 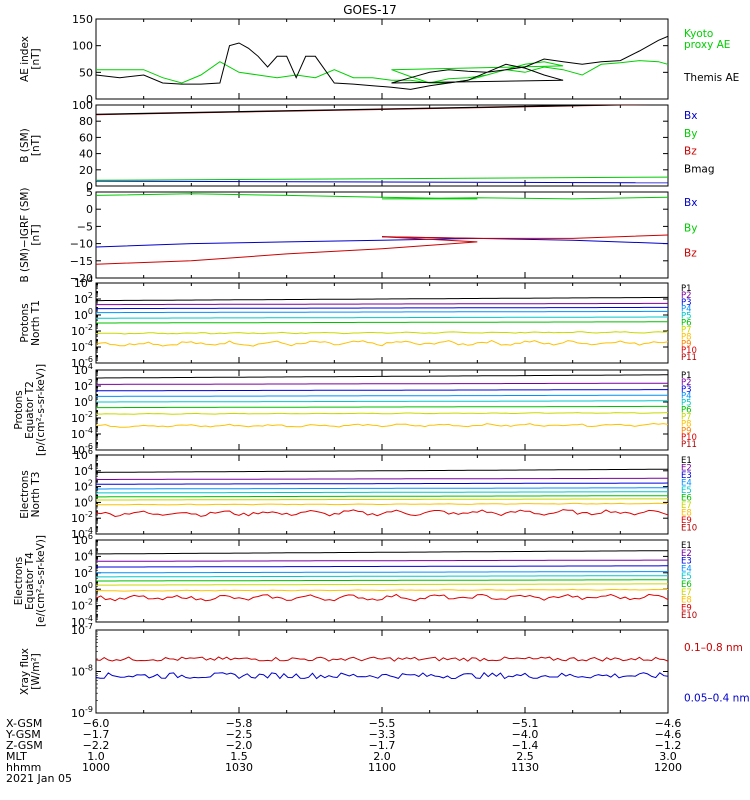 I want to click on series-line-themis-ae, so click(x=382, y=60).